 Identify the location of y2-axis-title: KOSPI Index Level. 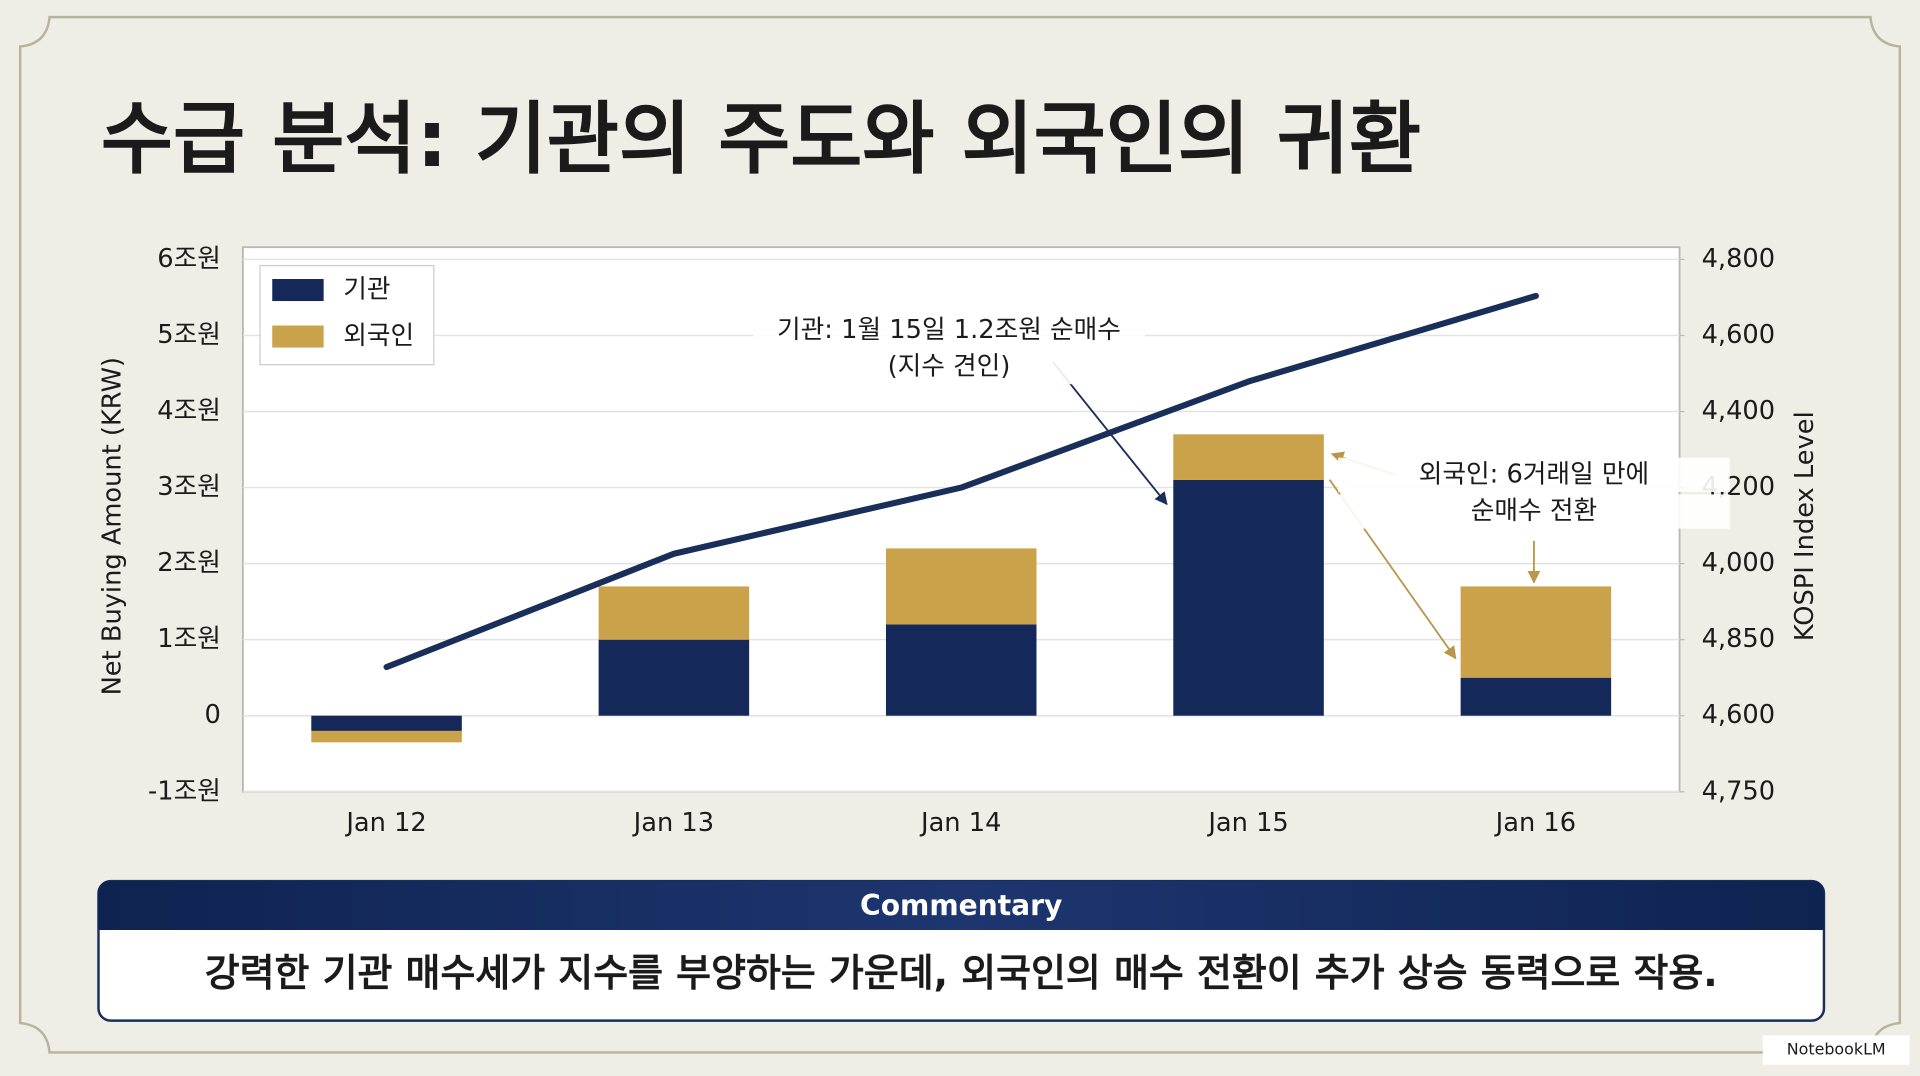
(1805, 526).